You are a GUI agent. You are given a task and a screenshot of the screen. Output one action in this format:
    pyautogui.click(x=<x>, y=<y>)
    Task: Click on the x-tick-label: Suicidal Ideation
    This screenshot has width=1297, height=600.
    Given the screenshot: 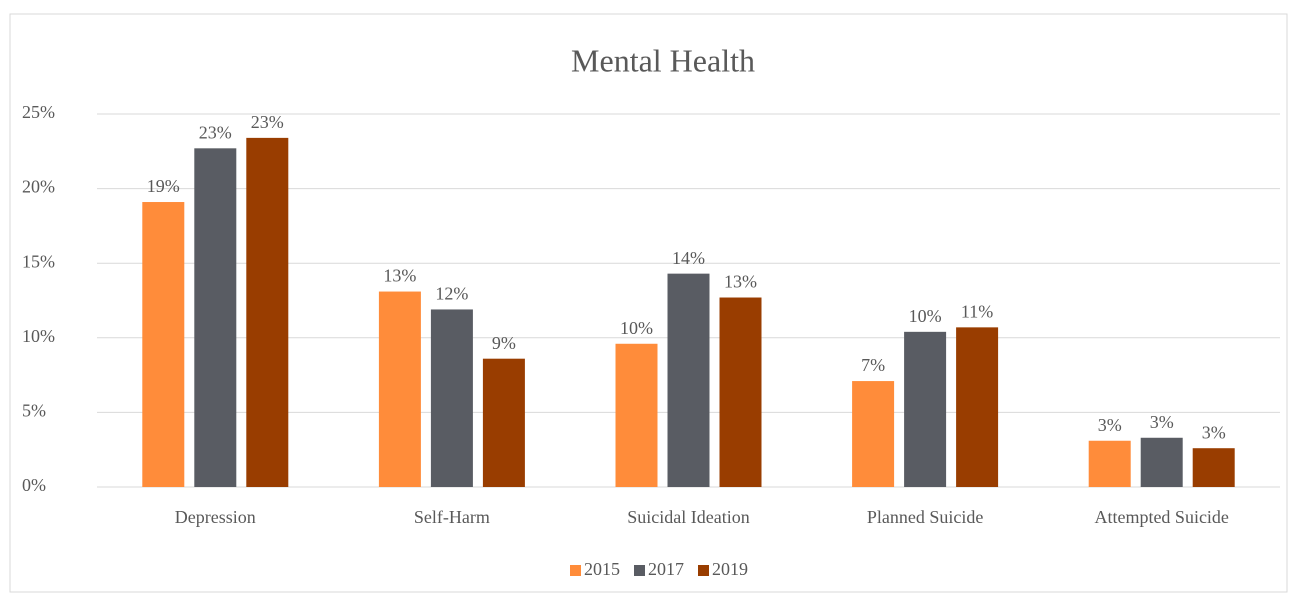 What is the action you would take?
    pyautogui.click(x=688, y=517)
    